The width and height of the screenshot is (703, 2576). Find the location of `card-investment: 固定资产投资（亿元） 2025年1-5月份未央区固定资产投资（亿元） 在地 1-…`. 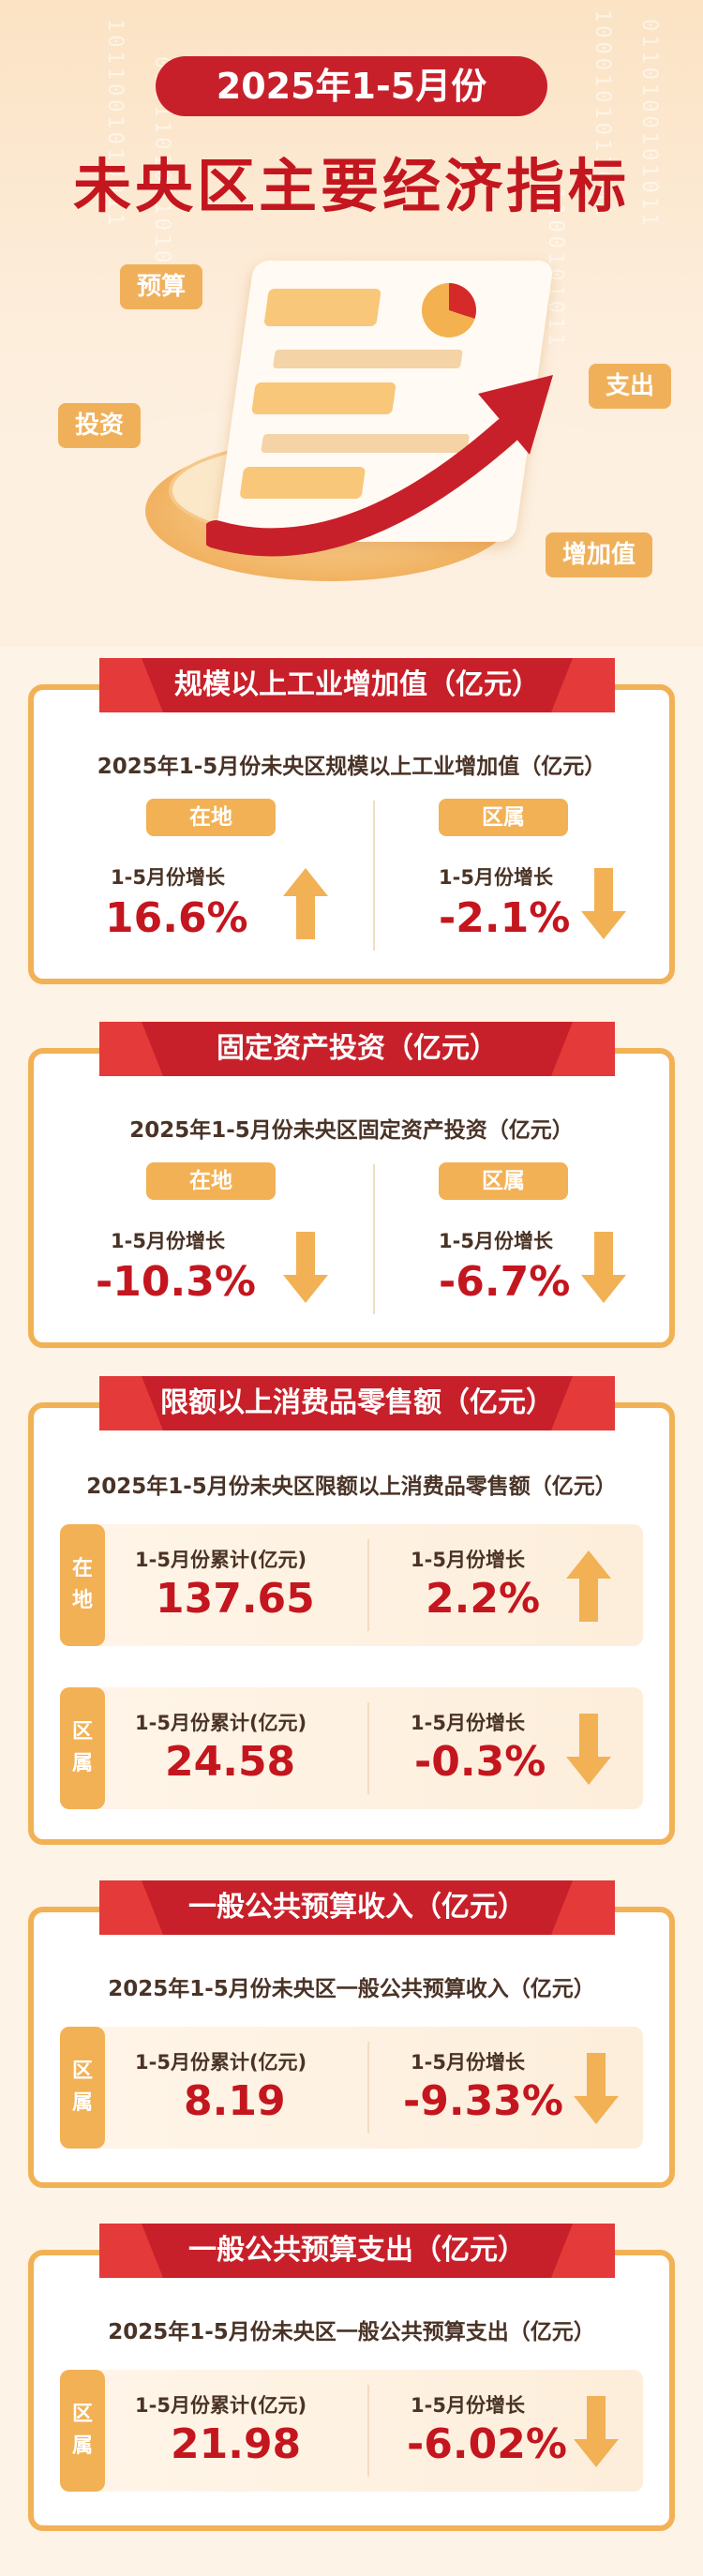

card-investment: 固定资产投资（亿元） 2025年1-5月份未央区固定资产投资（亿元） 在地 1-… is located at coordinates (351, 1185).